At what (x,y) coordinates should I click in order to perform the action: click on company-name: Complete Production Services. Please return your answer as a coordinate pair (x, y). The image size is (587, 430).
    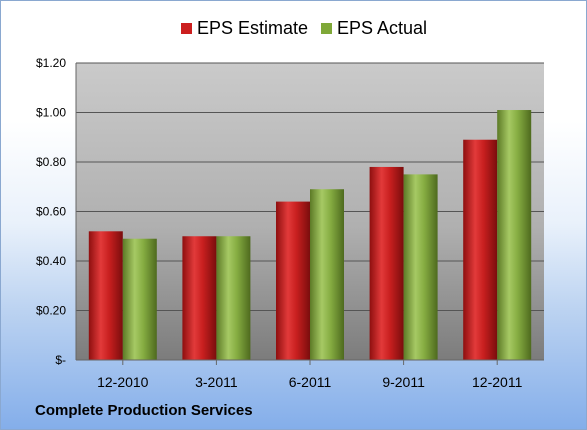
    Looking at the image, I should click on (144, 410).